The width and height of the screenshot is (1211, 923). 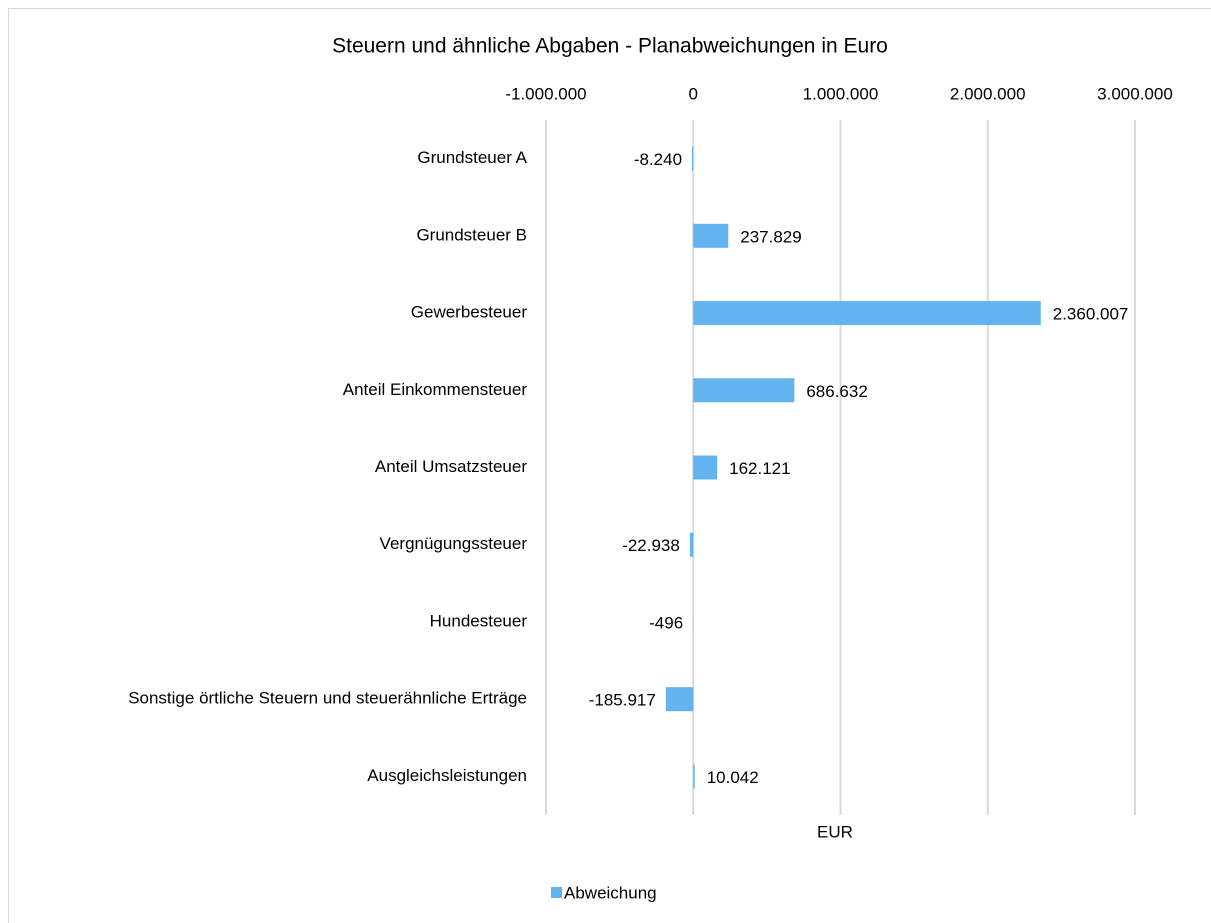 What do you see at coordinates (479, 620) in the screenshot?
I see `y-tick-label: Hundesteuer` at bounding box center [479, 620].